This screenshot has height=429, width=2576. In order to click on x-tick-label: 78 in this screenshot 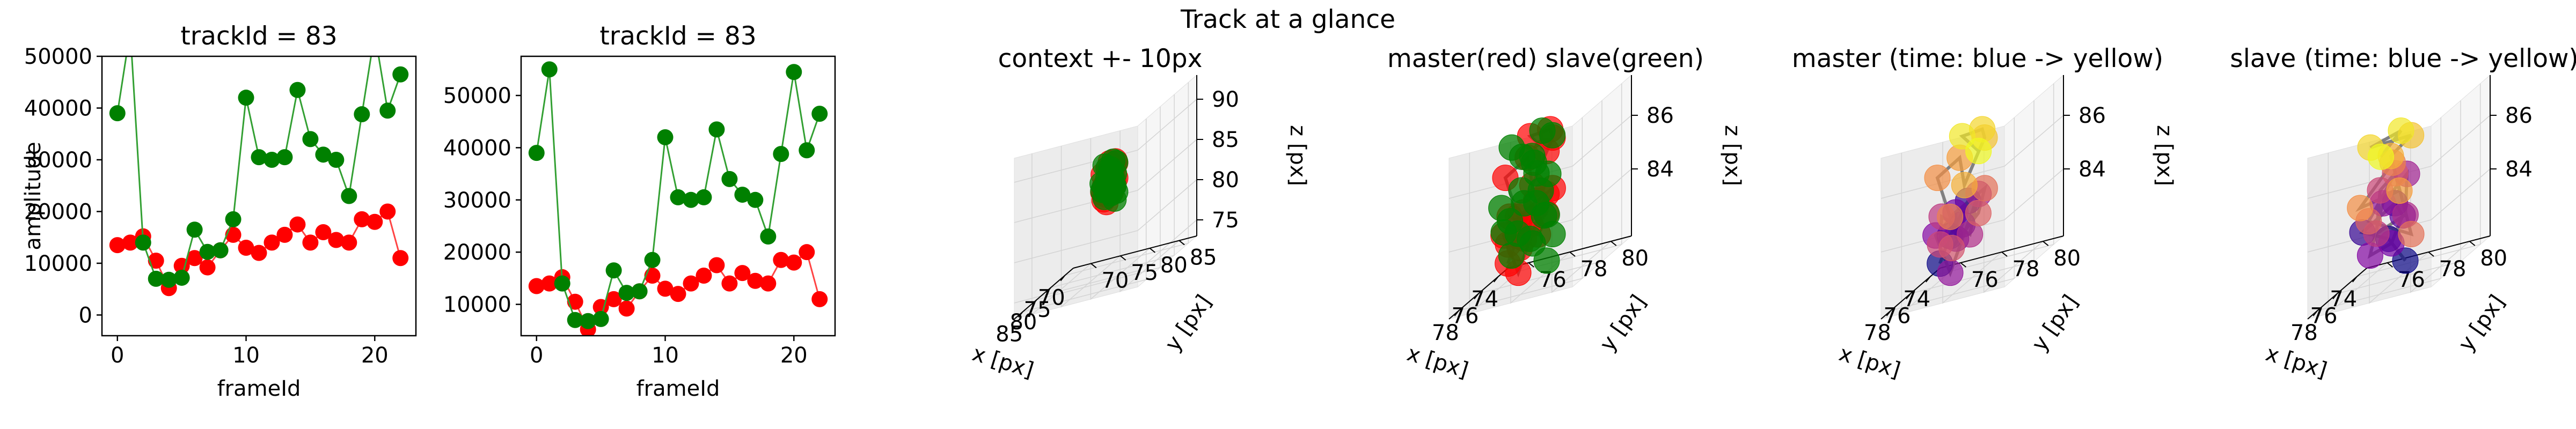, I will do `click(1877, 333)`.